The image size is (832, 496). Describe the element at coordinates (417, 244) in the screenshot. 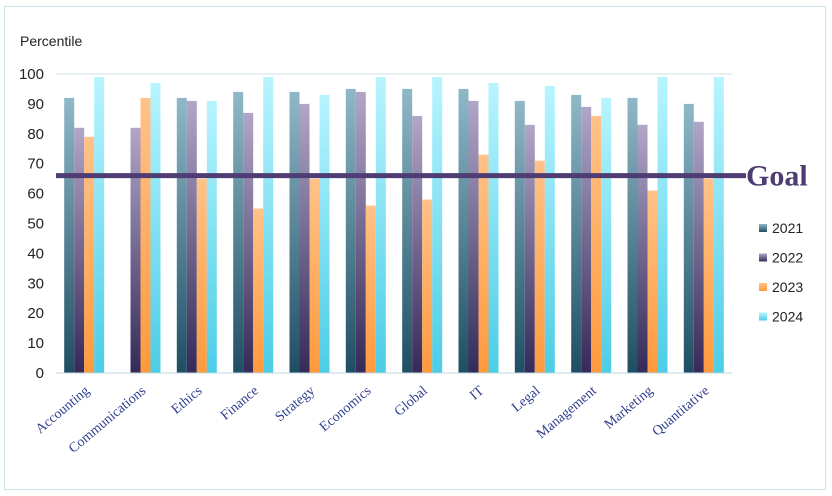

I see `bar-2022-global` at that location.